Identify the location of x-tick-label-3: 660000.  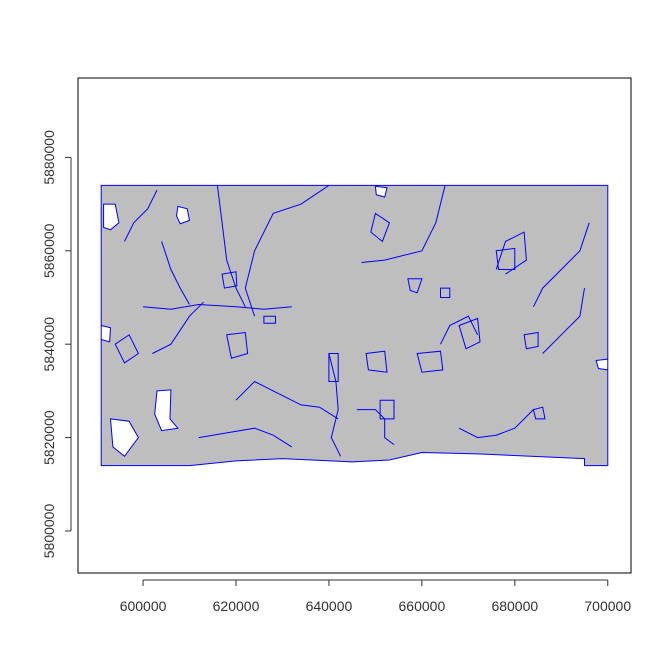
(422, 606).